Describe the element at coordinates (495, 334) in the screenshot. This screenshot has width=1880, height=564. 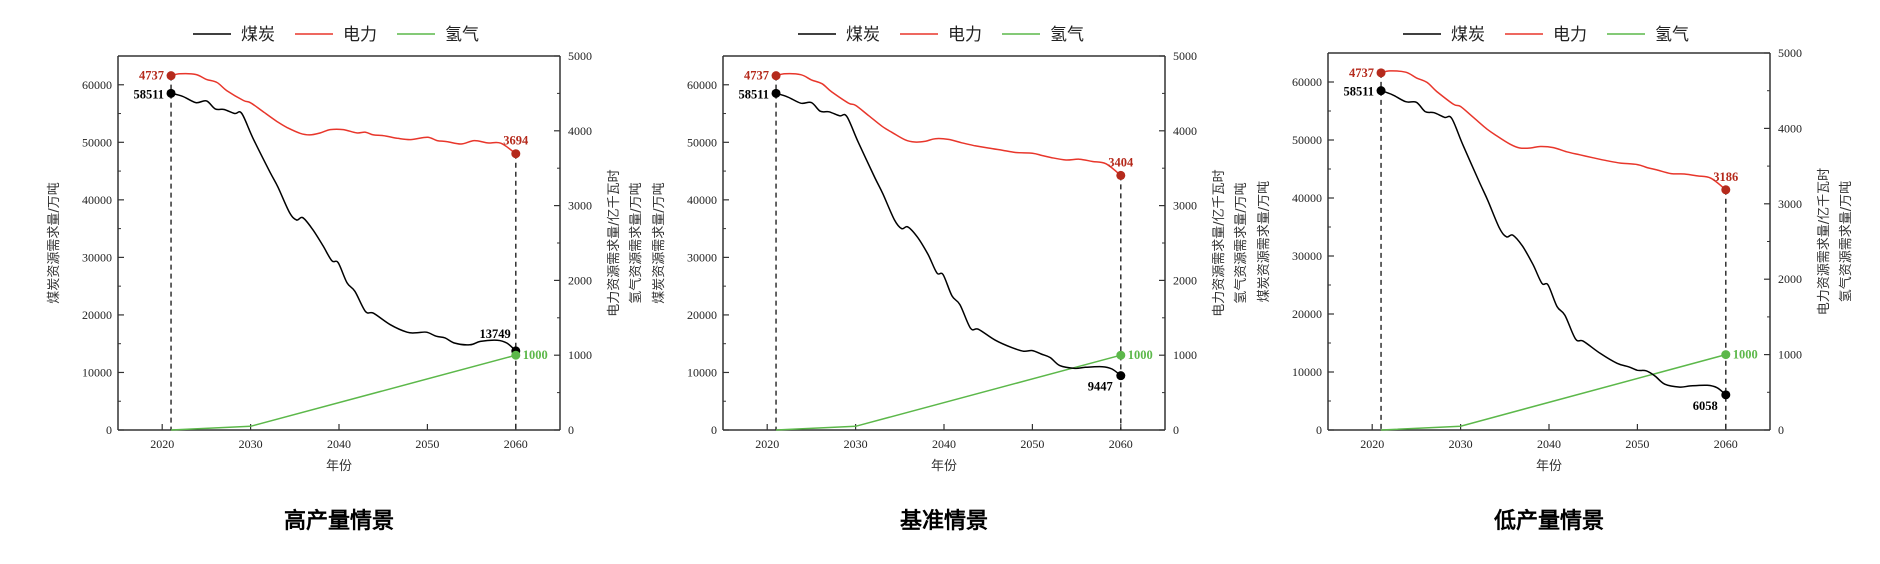
I see `label-coal-end: 13749` at that location.